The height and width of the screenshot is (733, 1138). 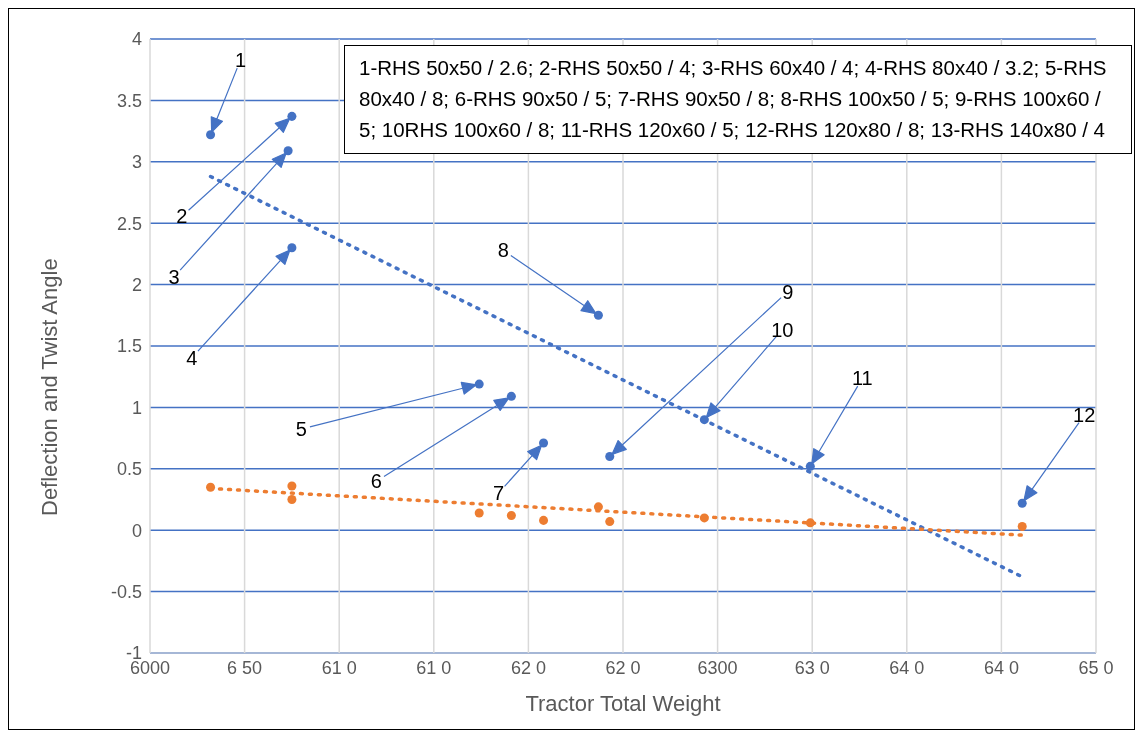 I want to click on x-tick-label: 65 0, so click(x=1096, y=667).